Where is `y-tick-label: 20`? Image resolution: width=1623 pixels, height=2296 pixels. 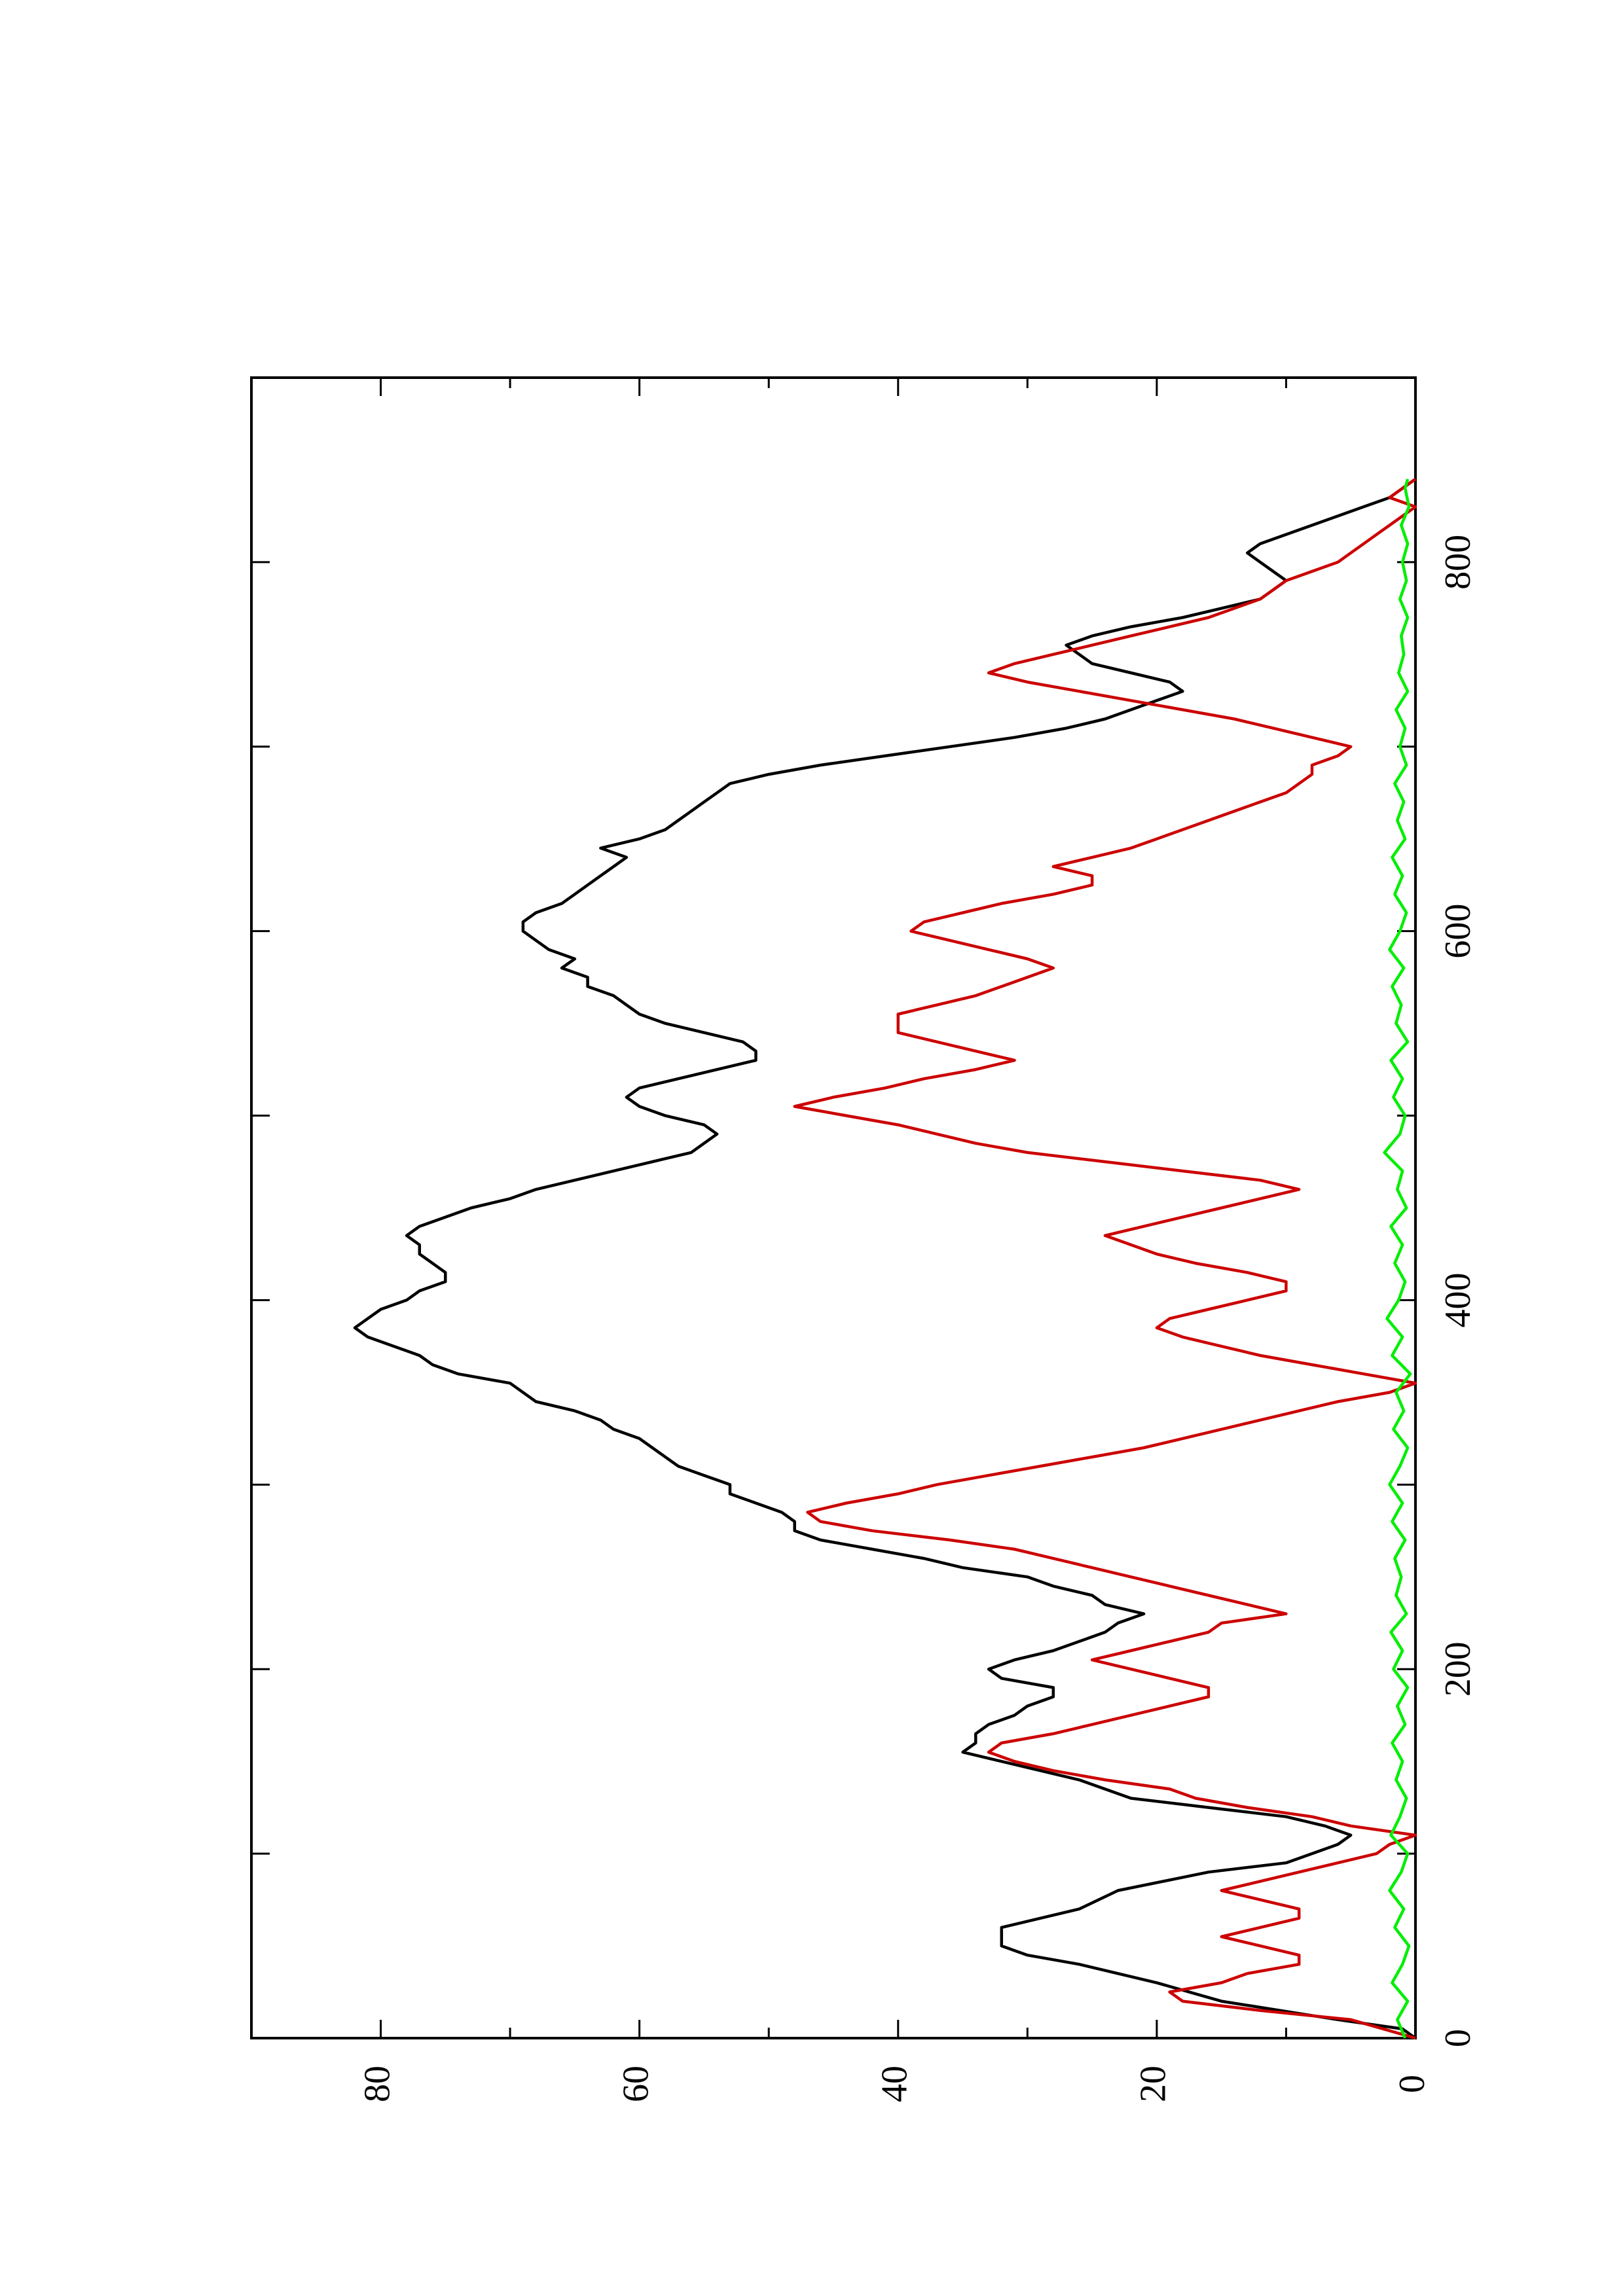 y-tick-label: 20 is located at coordinates (1153, 2084).